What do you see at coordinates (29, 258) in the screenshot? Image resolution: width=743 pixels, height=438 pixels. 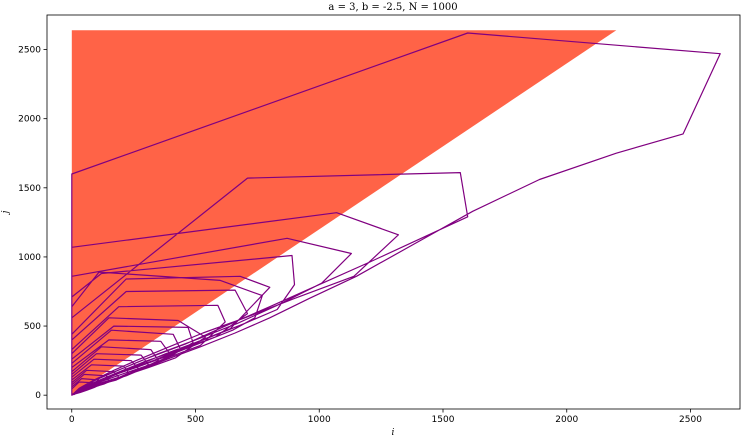 I see `y-tick-label: 1000` at bounding box center [29, 258].